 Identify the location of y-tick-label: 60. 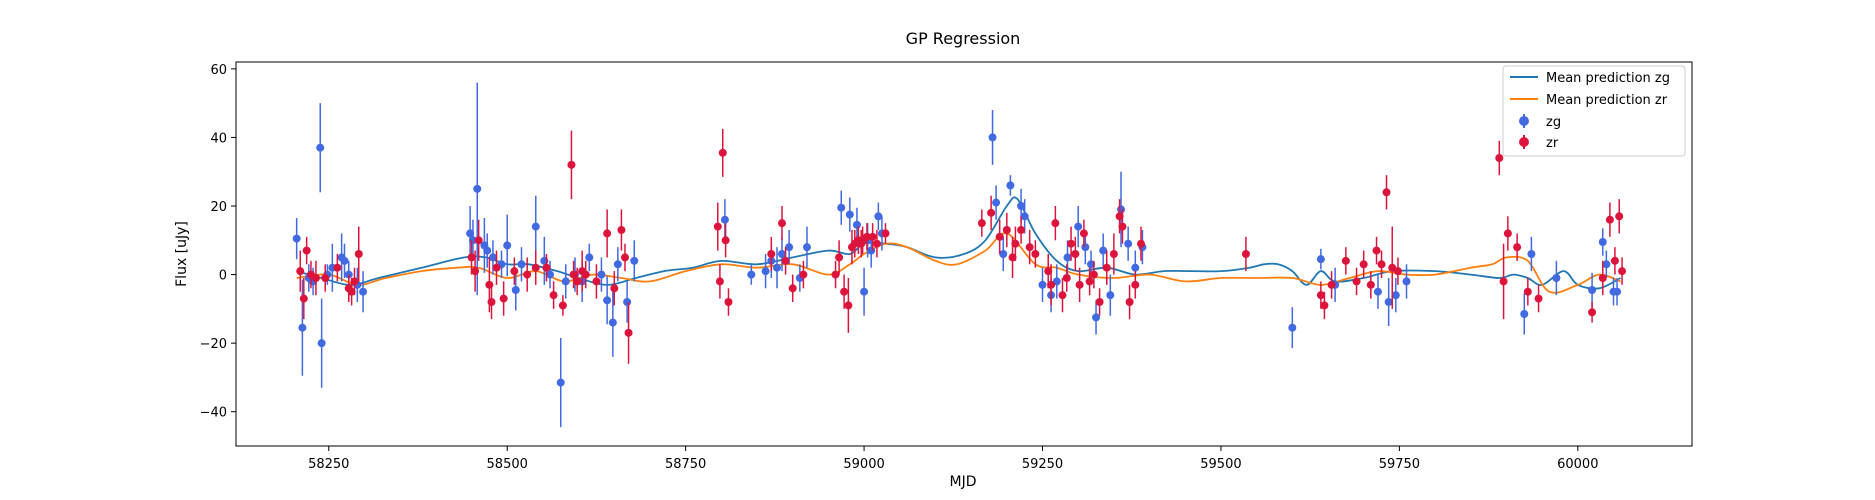
(218, 70).